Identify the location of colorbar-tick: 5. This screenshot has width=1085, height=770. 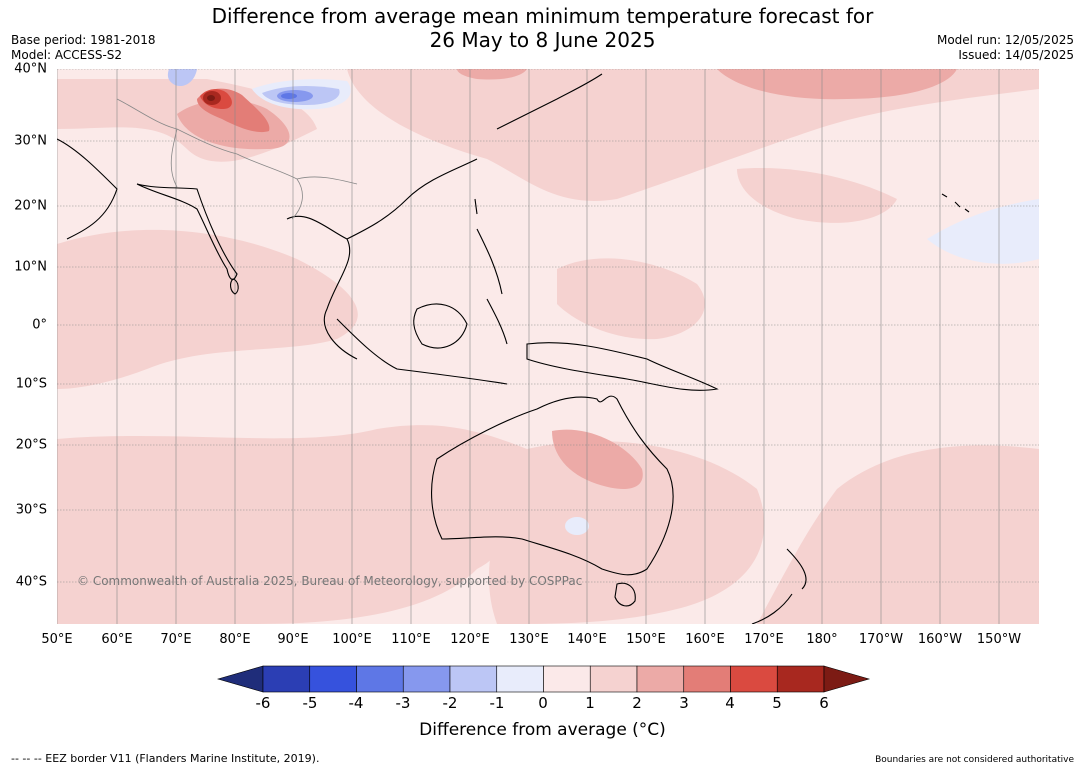
(777, 703).